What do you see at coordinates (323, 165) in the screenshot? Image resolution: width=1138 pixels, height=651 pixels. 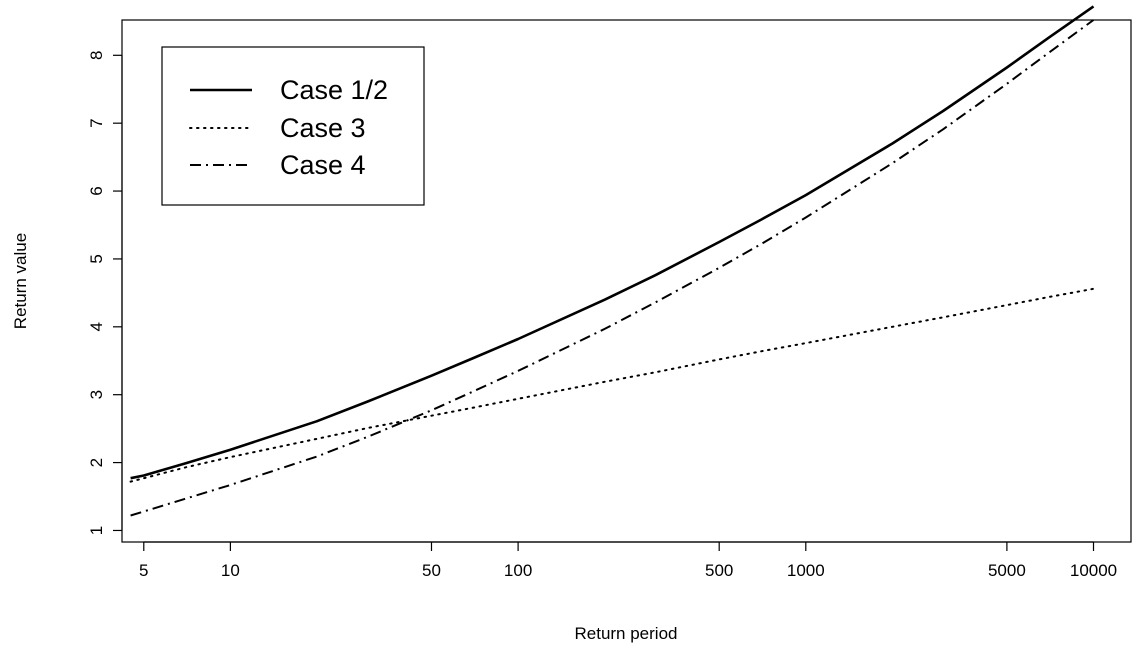 I see `legend-label-case-4: Case 4` at bounding box center [323, 165].